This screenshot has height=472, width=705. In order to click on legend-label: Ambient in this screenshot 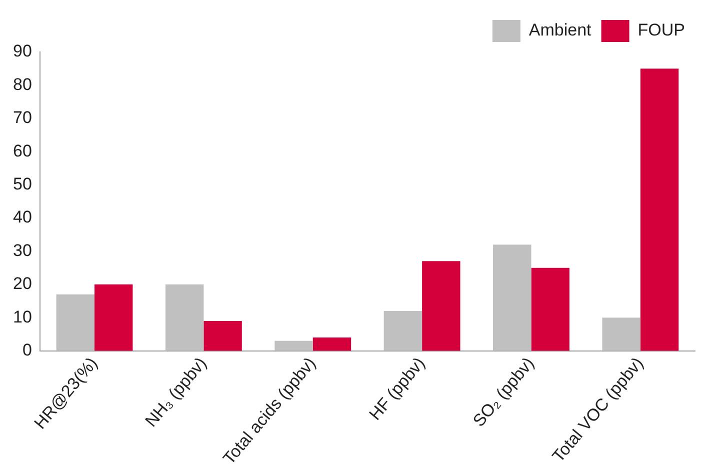, I will do `click(560, 30)`.